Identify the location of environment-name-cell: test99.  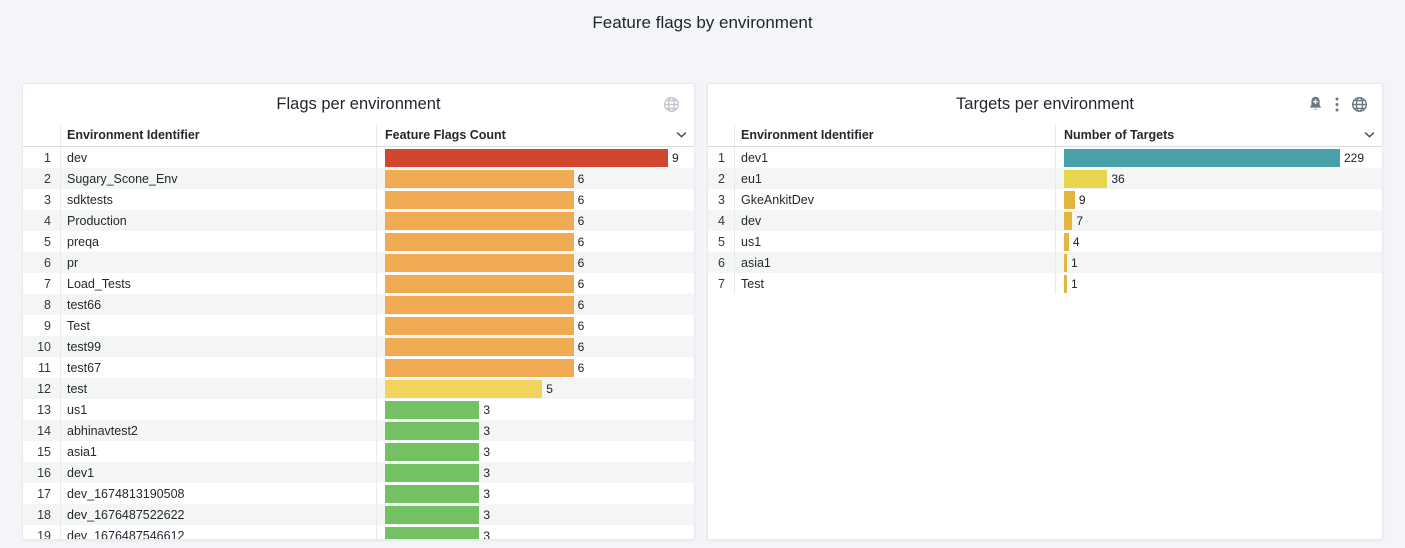
(219, 346).